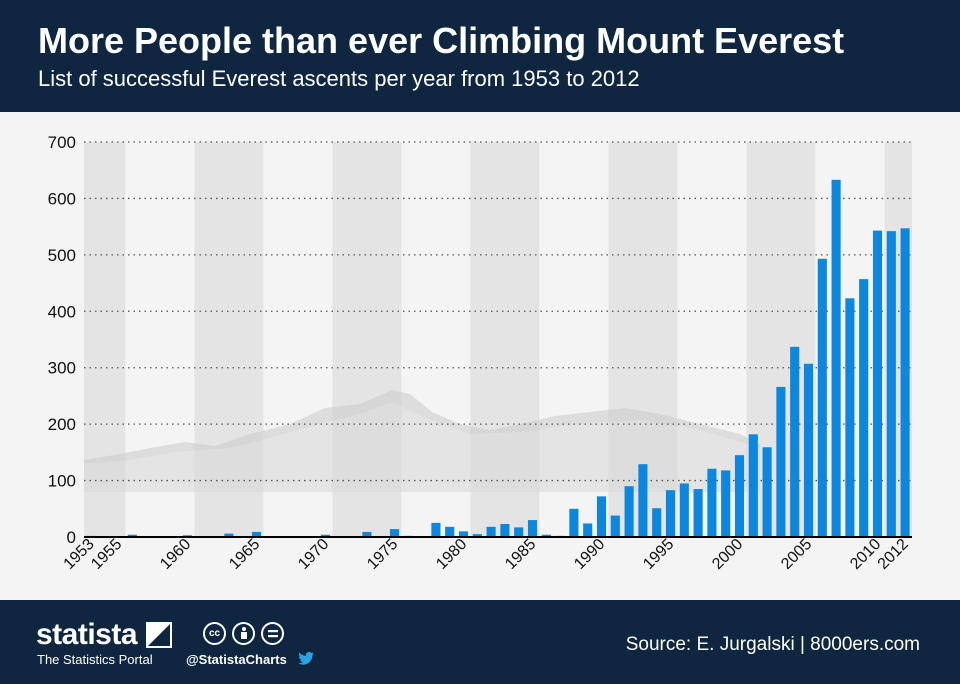 The image size is (960, 684). Describe the element at coordinates (893, 554) in the screenshot. I see `x-tick-label: 2012` at that location.